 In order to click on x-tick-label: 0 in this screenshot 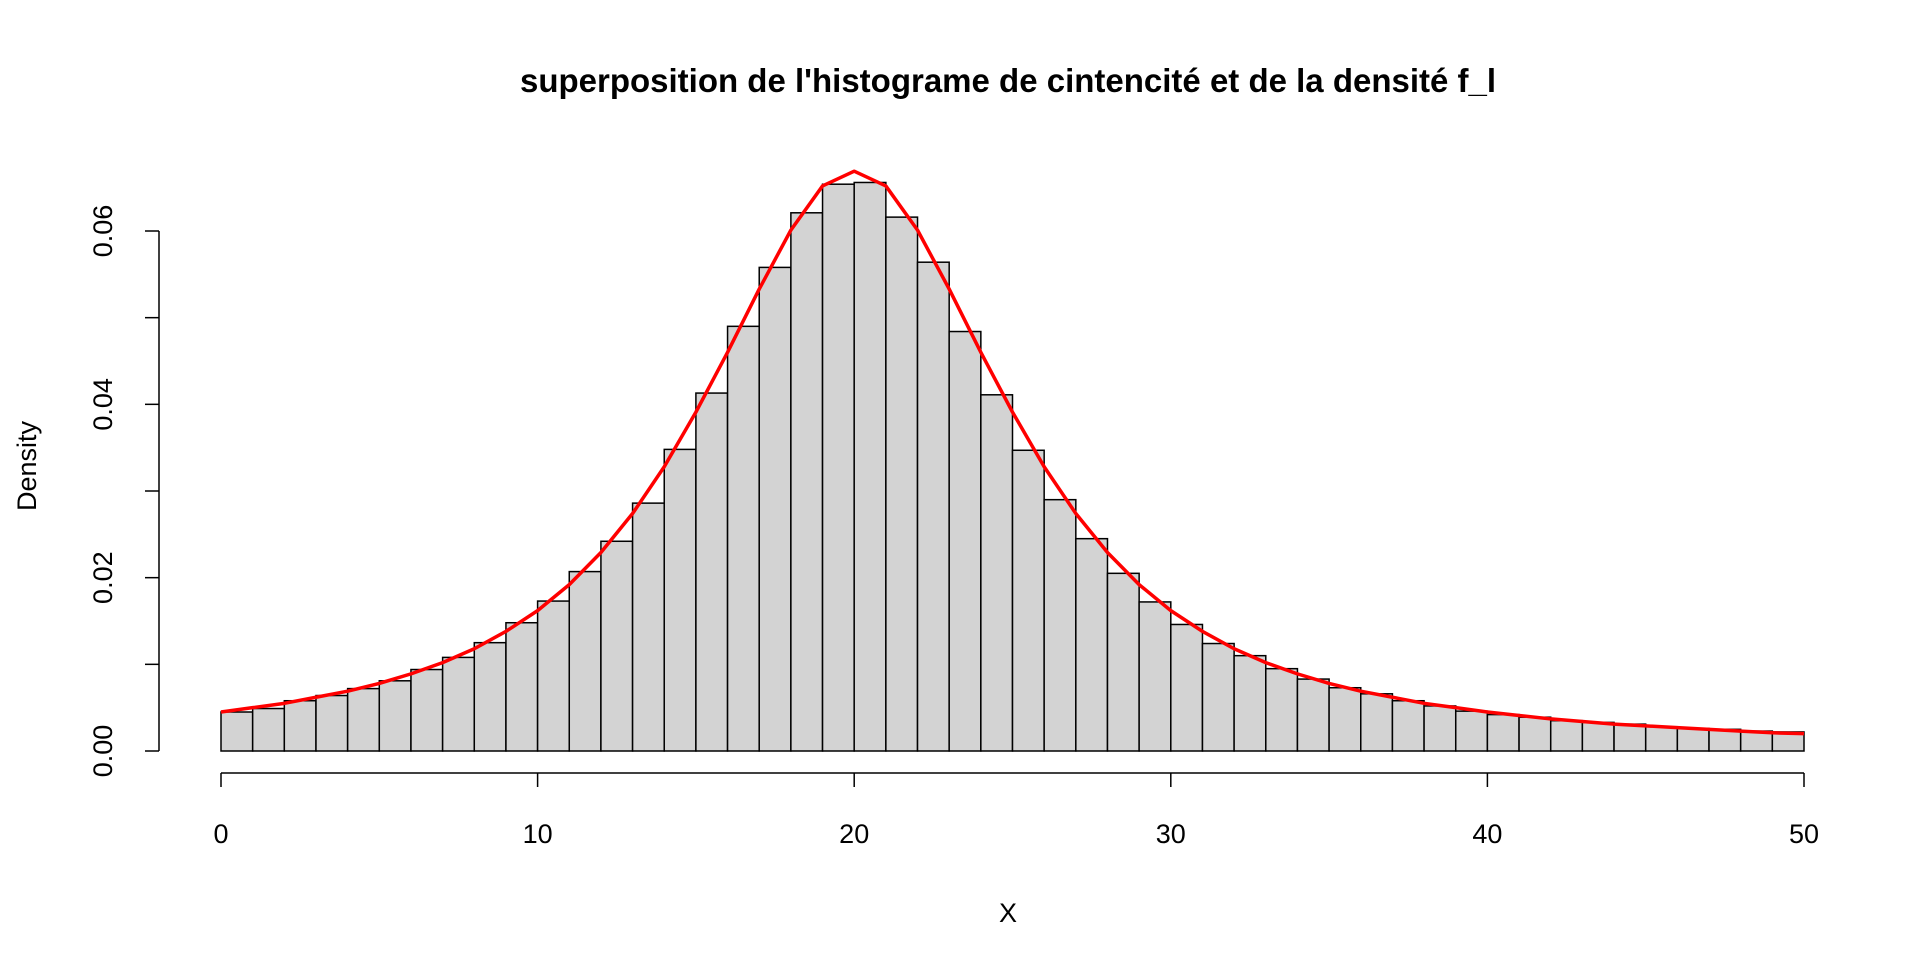, I will do `click(220, 834)`.